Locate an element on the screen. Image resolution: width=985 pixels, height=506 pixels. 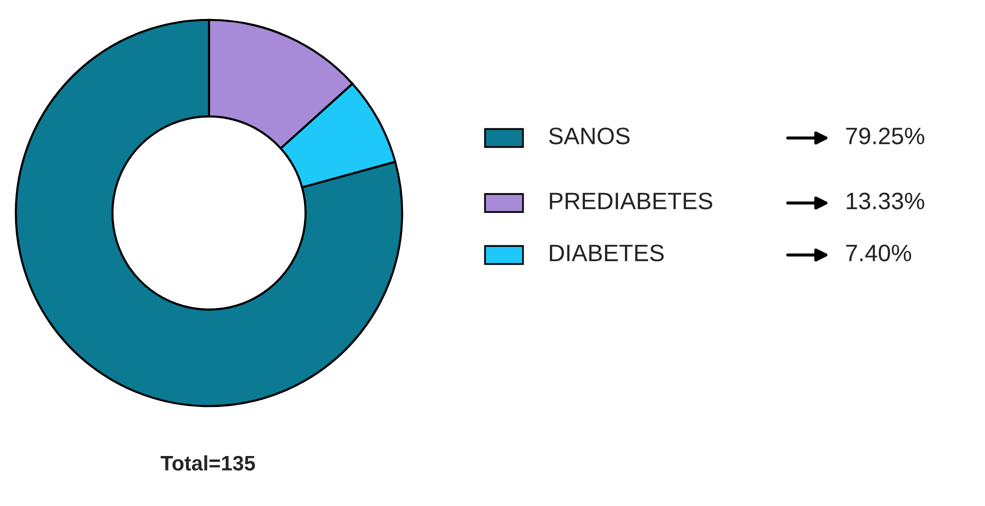
legend-label: DIABETES is located at coordinates (607, 253).